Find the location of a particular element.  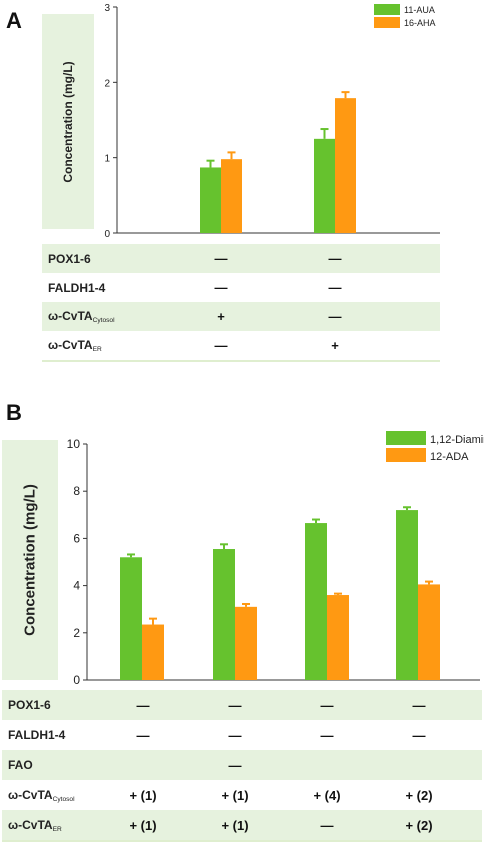

condition-name: FAO is located at coordinates (20, 765).